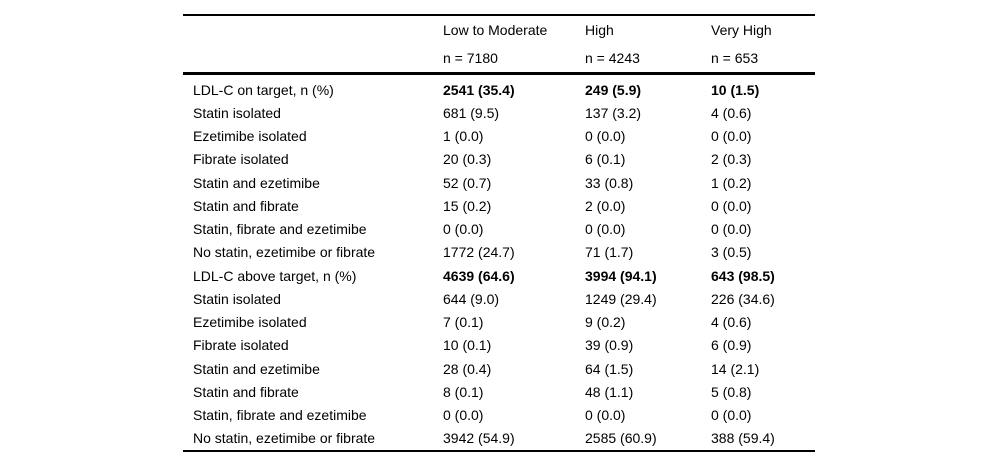 The width and height of the screenshot is (1000, 469). I want to click on row-value: 3994 (94.1), so click(621, 275).